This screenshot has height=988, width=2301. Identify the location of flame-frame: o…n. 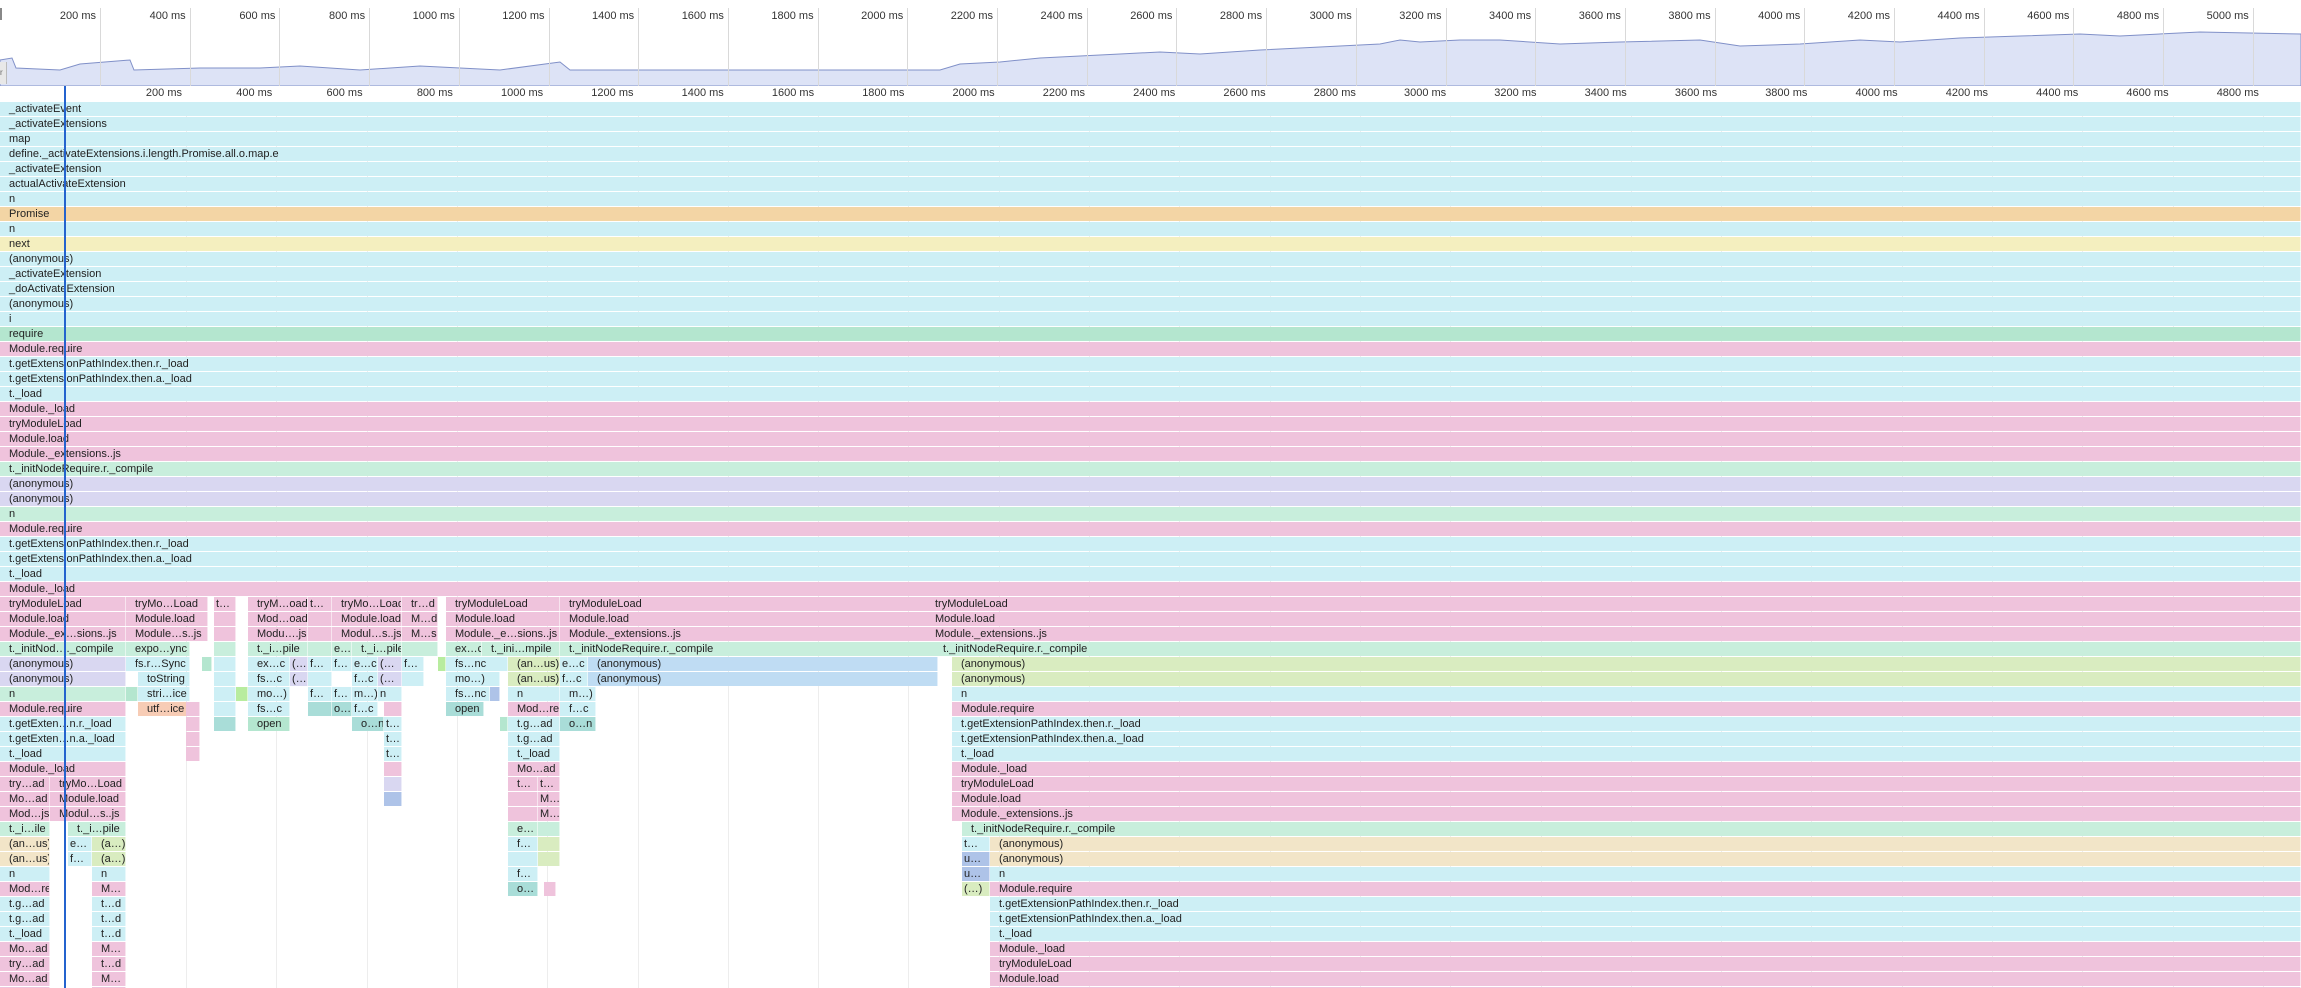
(368, 724).